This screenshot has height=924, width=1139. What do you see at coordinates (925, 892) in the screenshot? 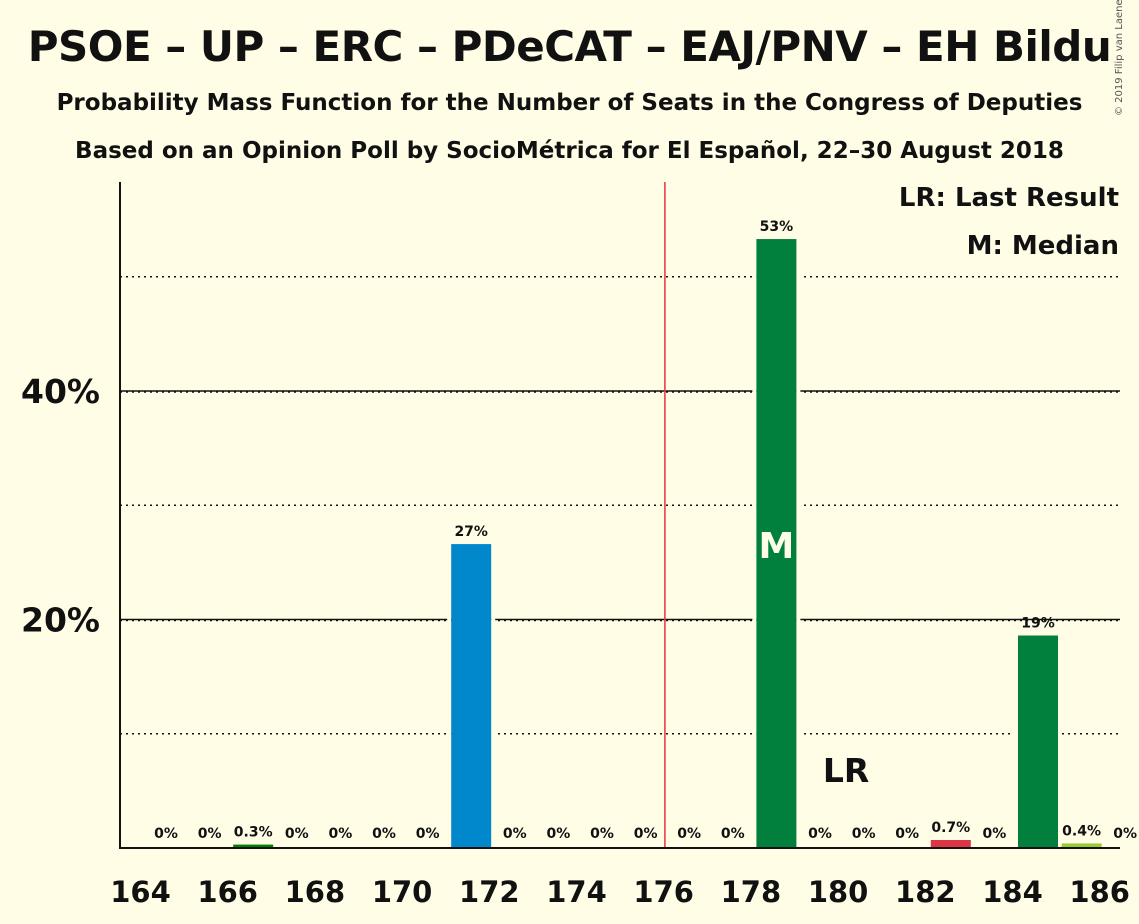
I see `x-tick-label: 182` at bounding box center [925, 892].